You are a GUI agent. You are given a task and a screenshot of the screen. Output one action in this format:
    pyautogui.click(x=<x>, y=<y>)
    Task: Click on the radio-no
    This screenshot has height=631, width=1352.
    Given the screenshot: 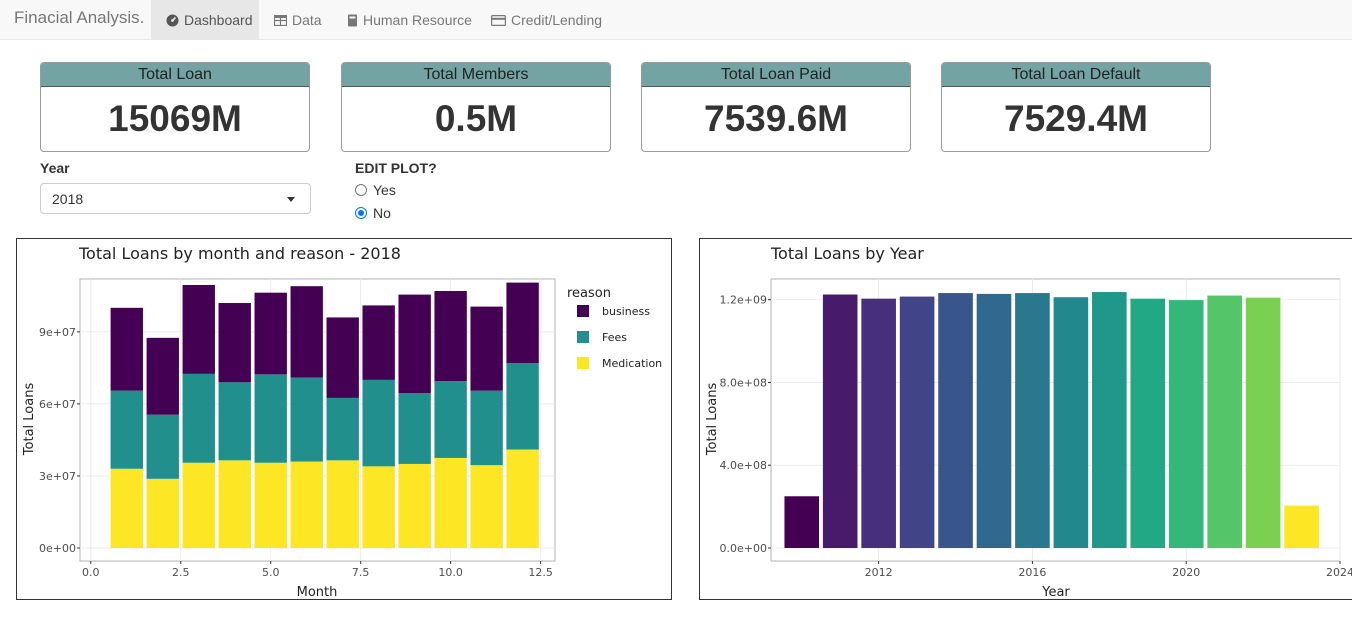 What is the action you would take?
    pyautogui.click(x=361, y=213)
    